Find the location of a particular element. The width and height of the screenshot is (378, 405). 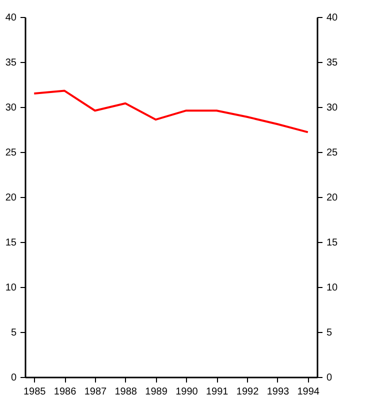

y-tick-label: 40 is located at coordinates (11, 18).